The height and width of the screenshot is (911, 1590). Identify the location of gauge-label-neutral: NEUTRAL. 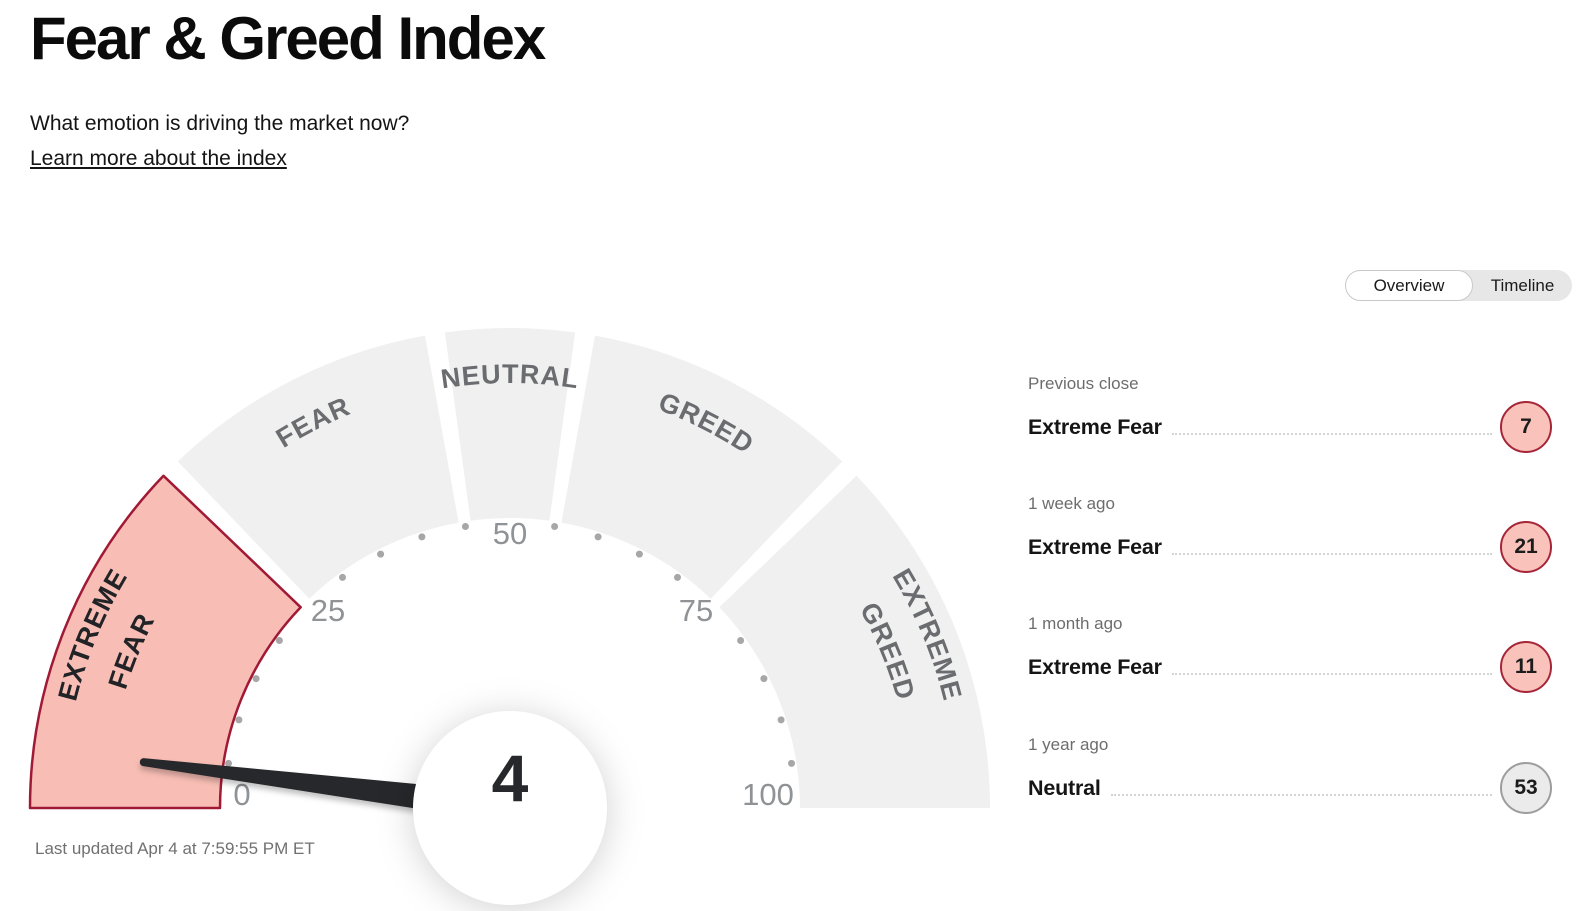
(510, 376).